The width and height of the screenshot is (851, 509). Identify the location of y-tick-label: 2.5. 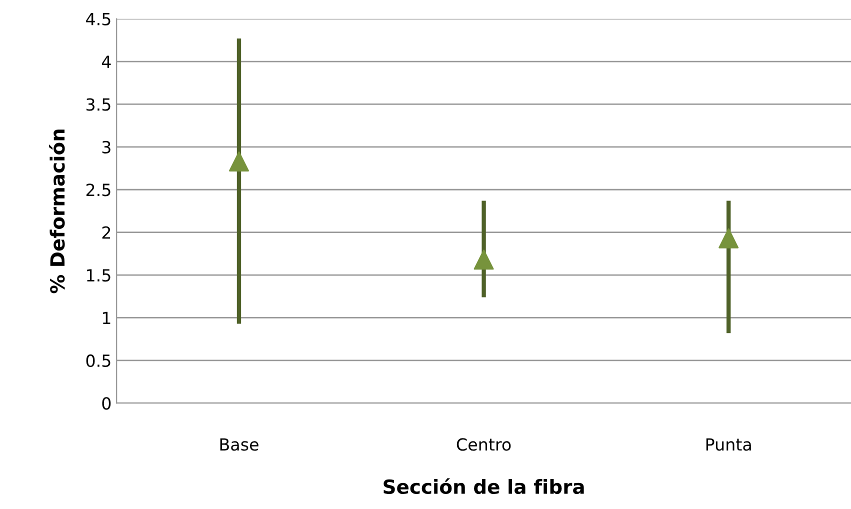
(98, 190).